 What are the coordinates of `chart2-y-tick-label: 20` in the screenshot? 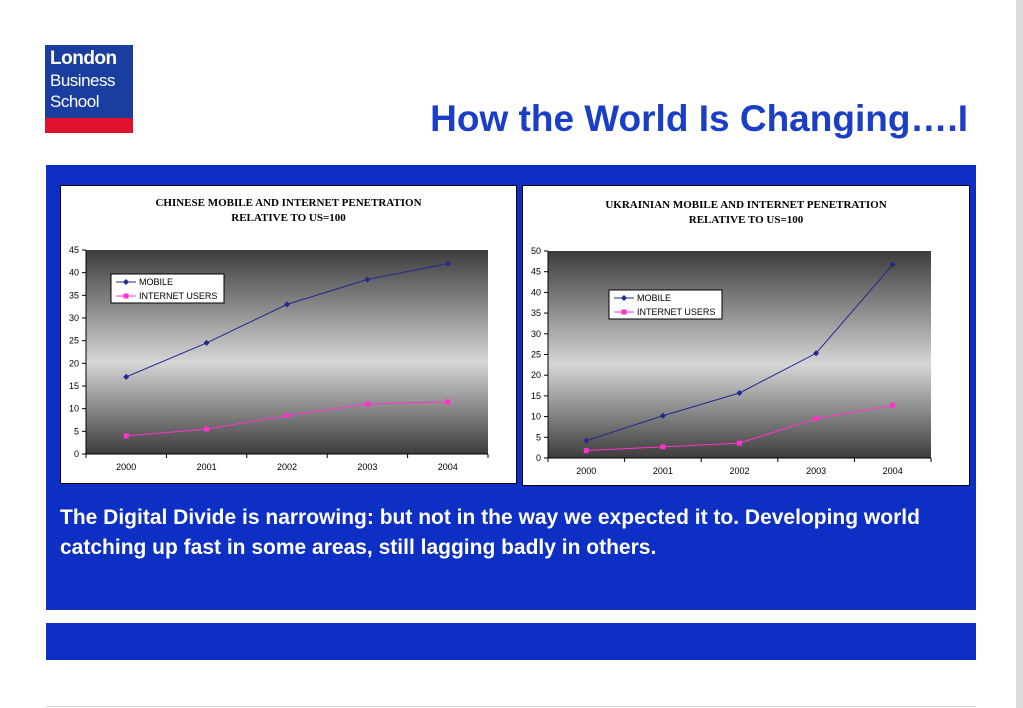 It's located at (536, 375).